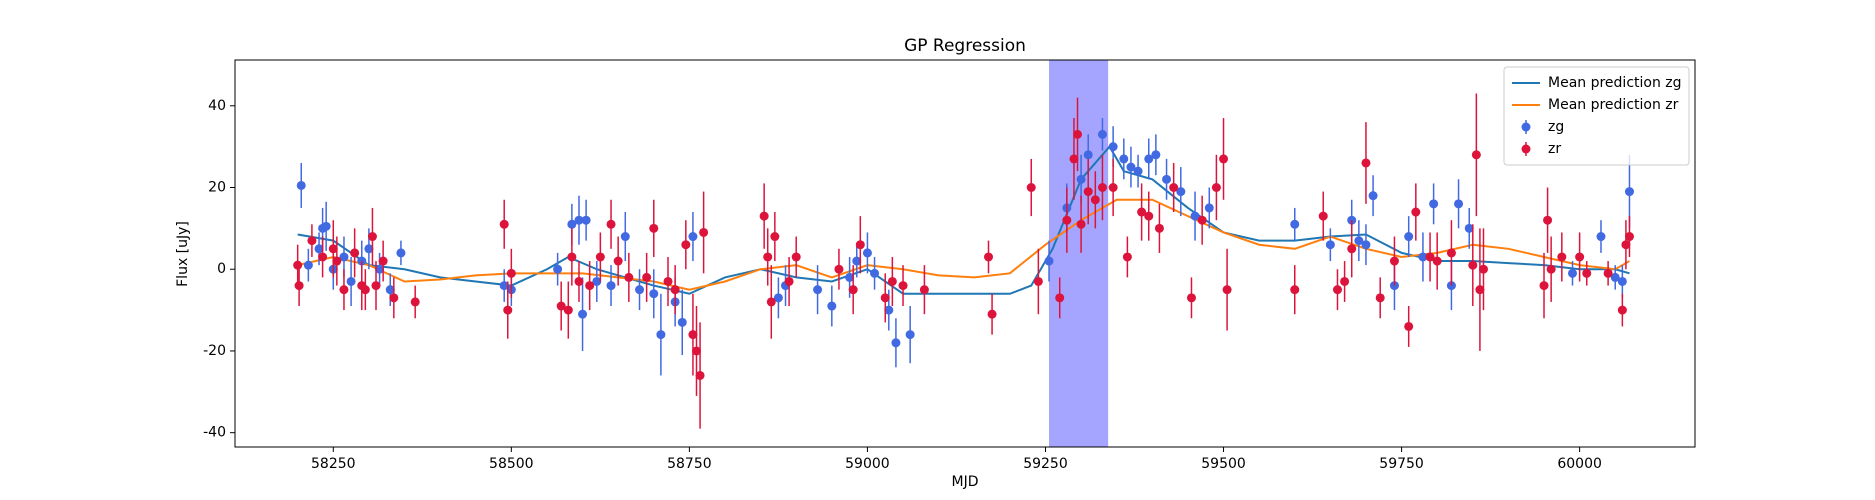  I want to click on x-tick-label: 59250, so click(1045, 464).